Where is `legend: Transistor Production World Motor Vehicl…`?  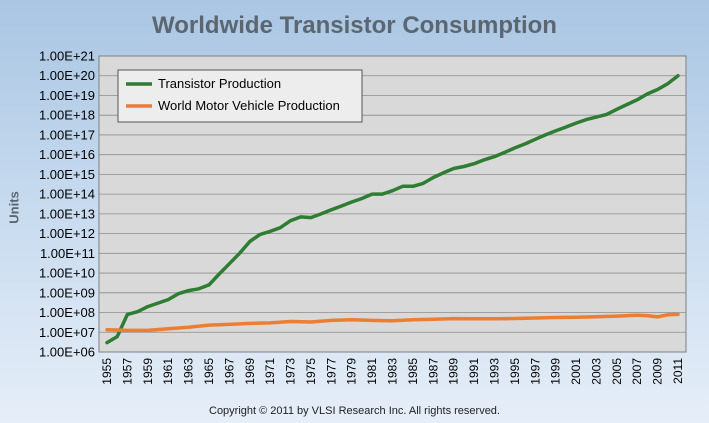 legend: Transistor Production World Motor Vehicl… is located at coordinates (240, 96).